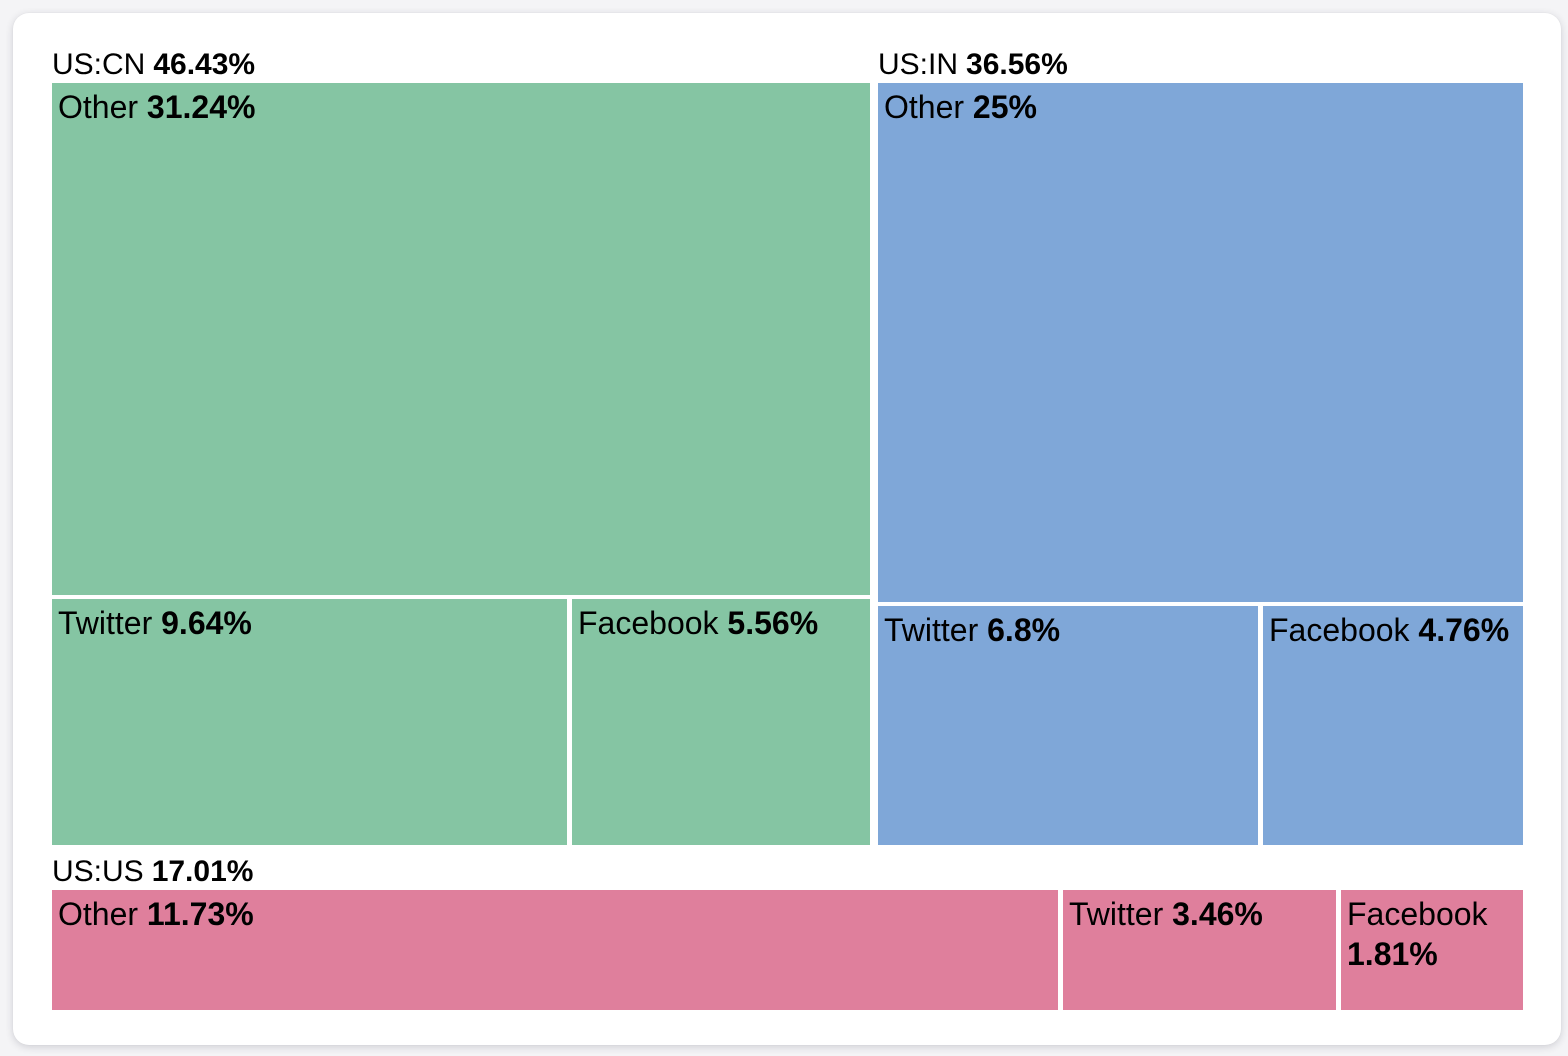 The image size is (1568, 1056). Describe the element at coordinates (98, 871) in the screenshot. I see `group-name: US:US` at that location.